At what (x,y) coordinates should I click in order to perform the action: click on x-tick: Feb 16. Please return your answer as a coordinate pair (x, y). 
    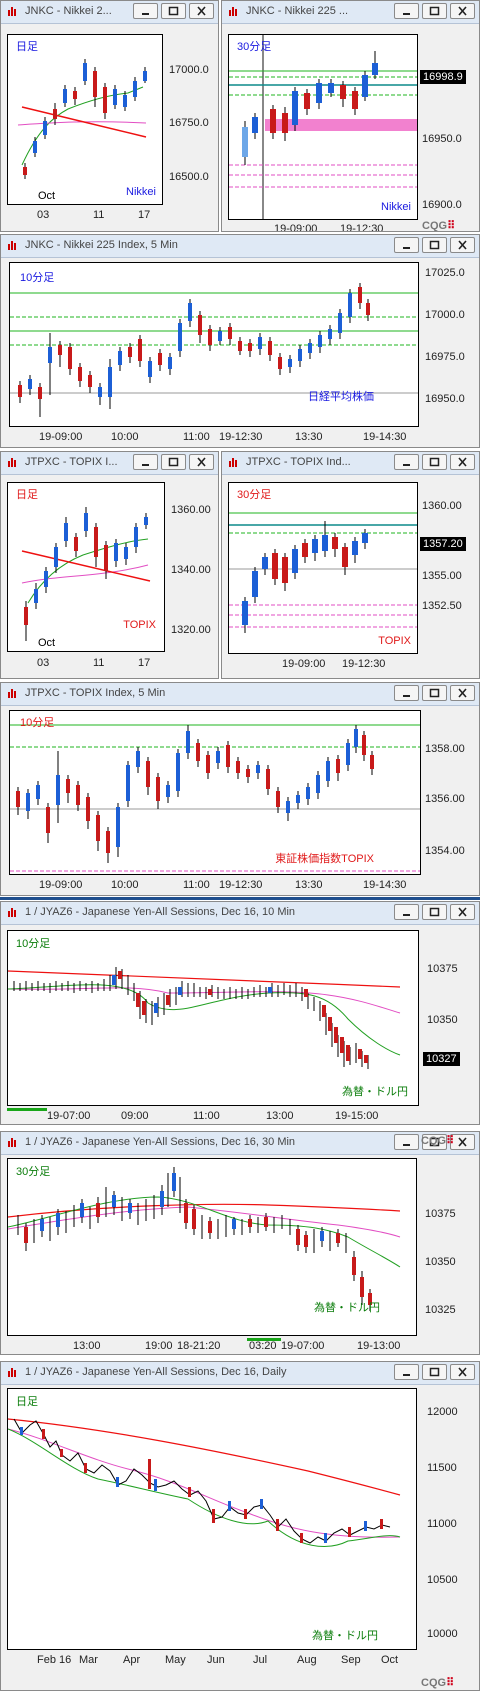
    Looking at the image, I should click on (54, 1660).